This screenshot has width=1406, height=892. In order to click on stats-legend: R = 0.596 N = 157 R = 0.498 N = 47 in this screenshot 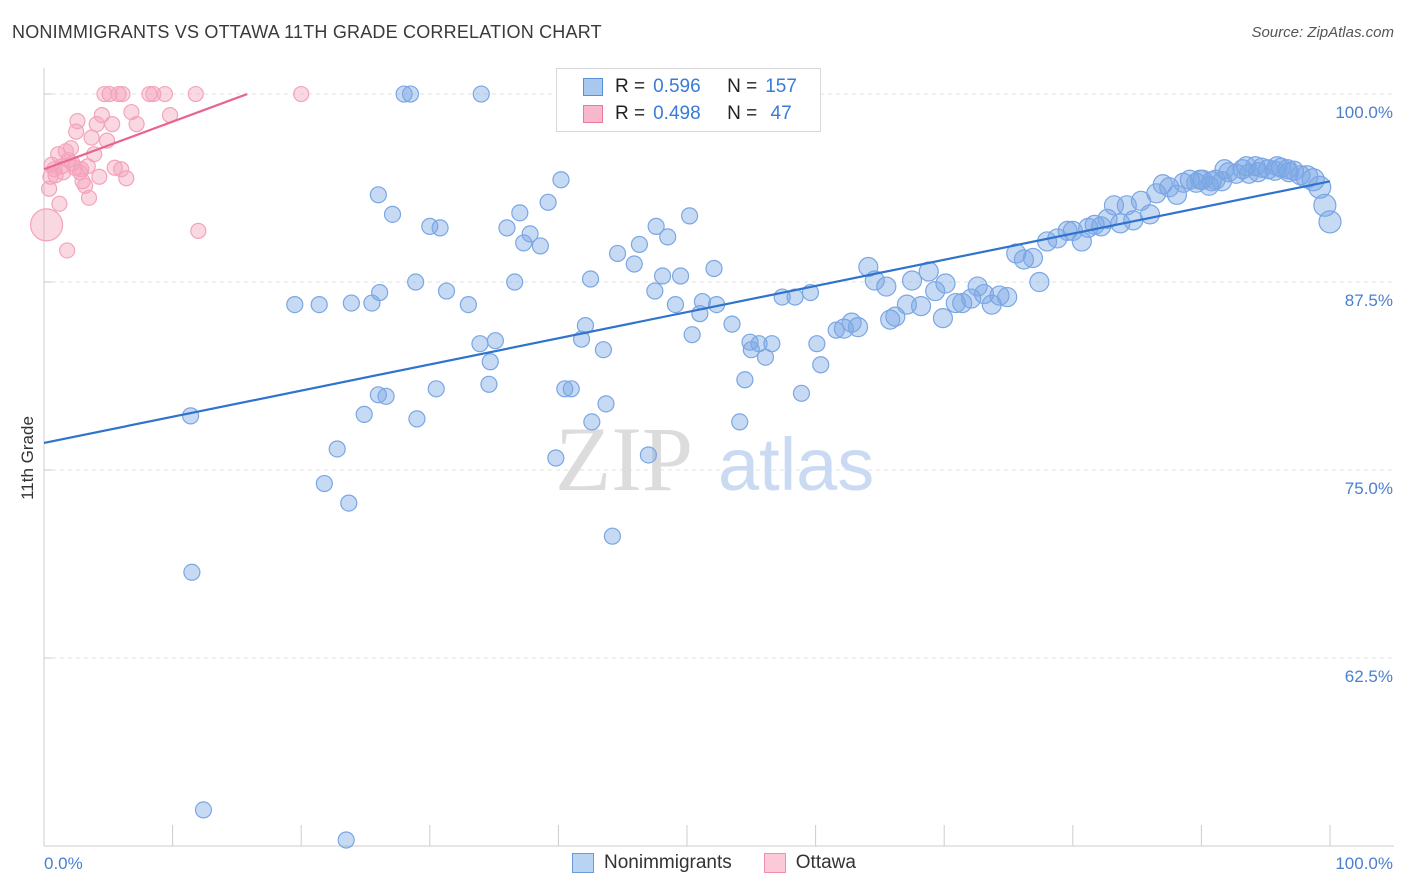, I will do `click(688, 100)`.